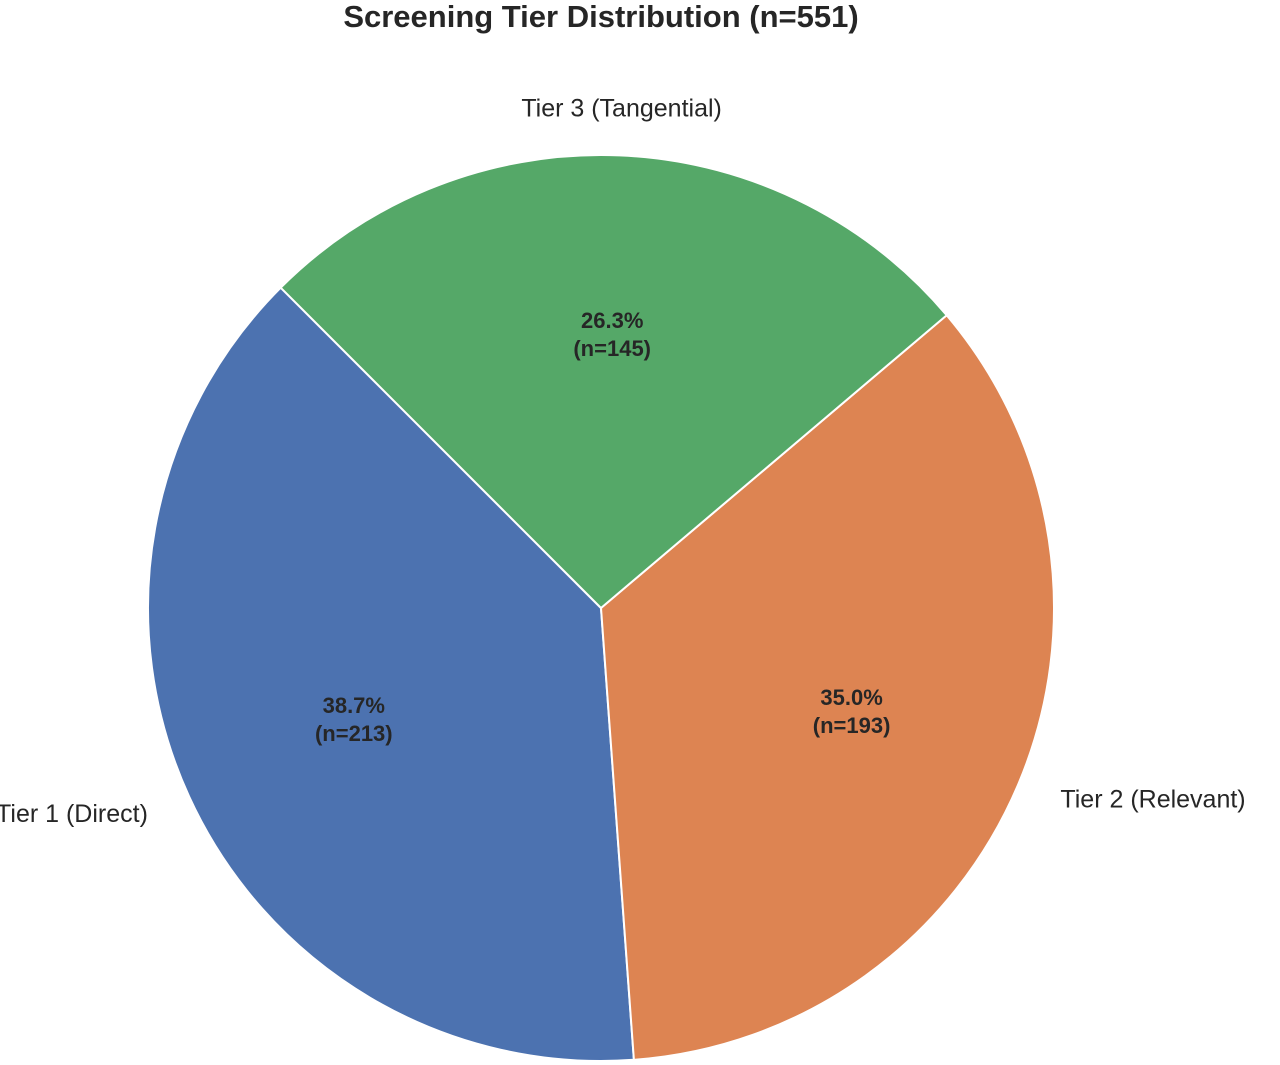 This screenshot has width=1280, height=1065. What do you see at coordinates (852, 725) in the screenshot?
I see `slice-count-tier-2: (n=193)` at bounding box center [852, 725].